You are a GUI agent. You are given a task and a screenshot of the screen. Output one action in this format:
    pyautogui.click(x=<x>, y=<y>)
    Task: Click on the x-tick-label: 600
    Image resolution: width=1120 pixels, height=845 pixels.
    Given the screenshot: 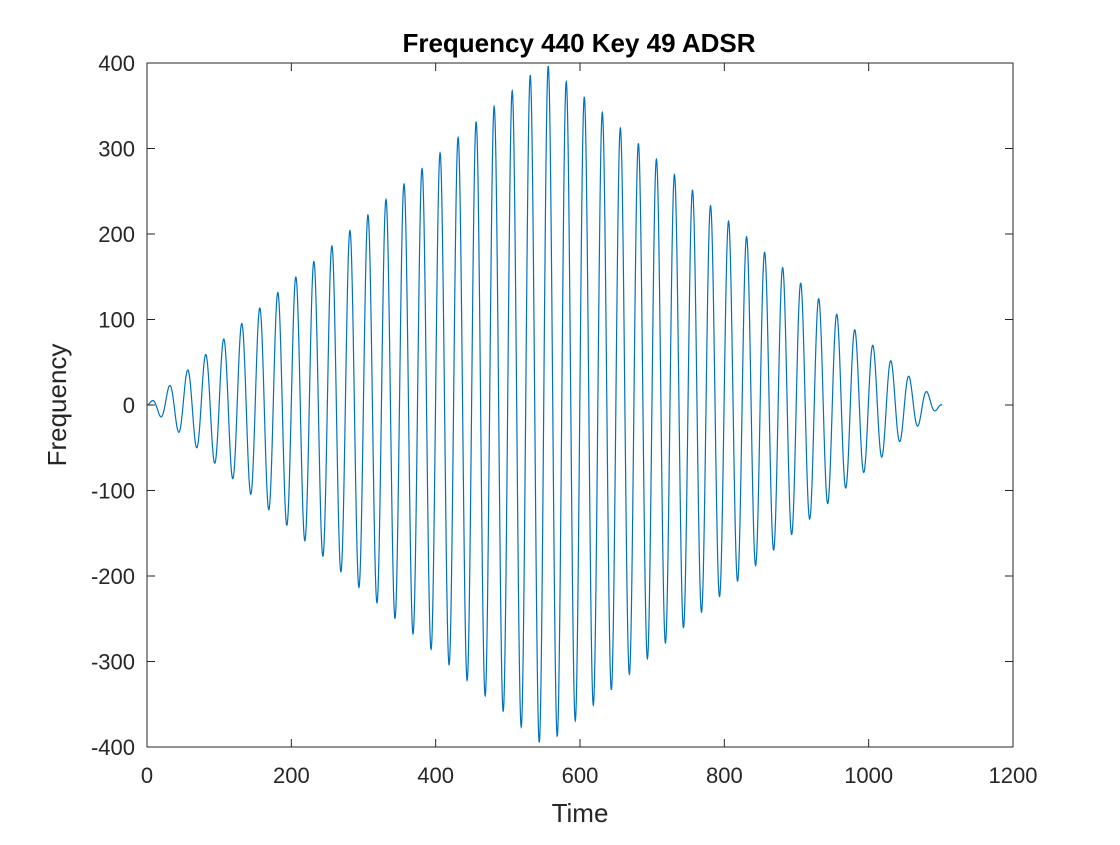 What is the action you would take?
    pyautogui.click(x=580, y=775)
    